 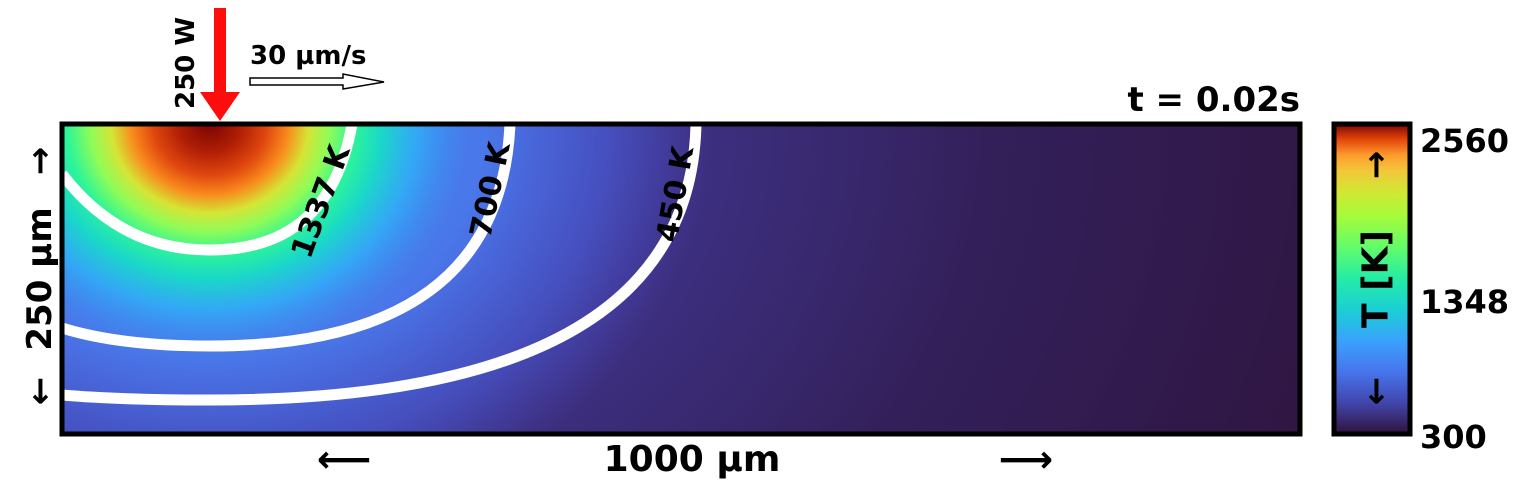 What do you see at coordinates (1376, 391) in the screenshot?
I see `colorbar-down-arrow: ←` at bounding box center [1376, 391].